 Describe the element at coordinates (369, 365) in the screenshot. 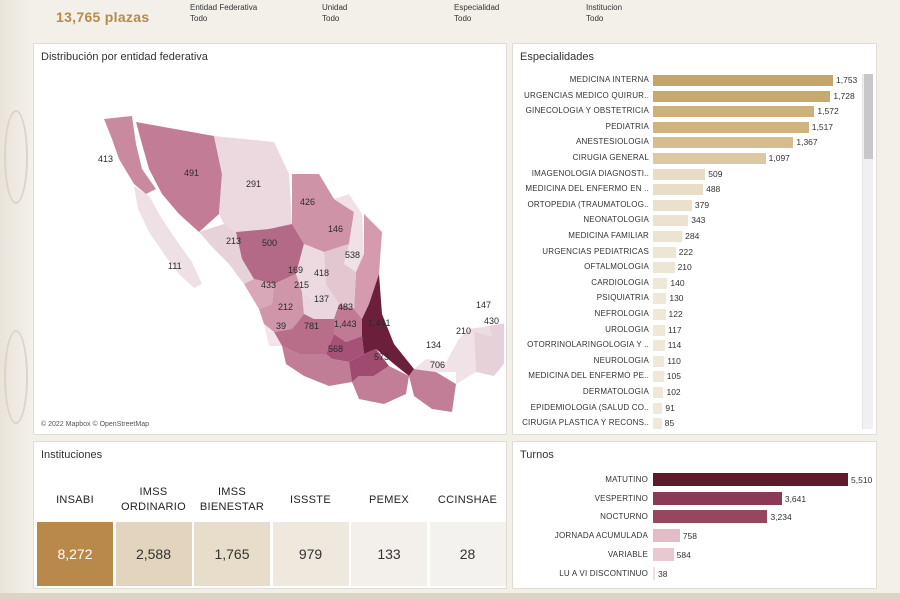

I see `state-puebla` at that location.